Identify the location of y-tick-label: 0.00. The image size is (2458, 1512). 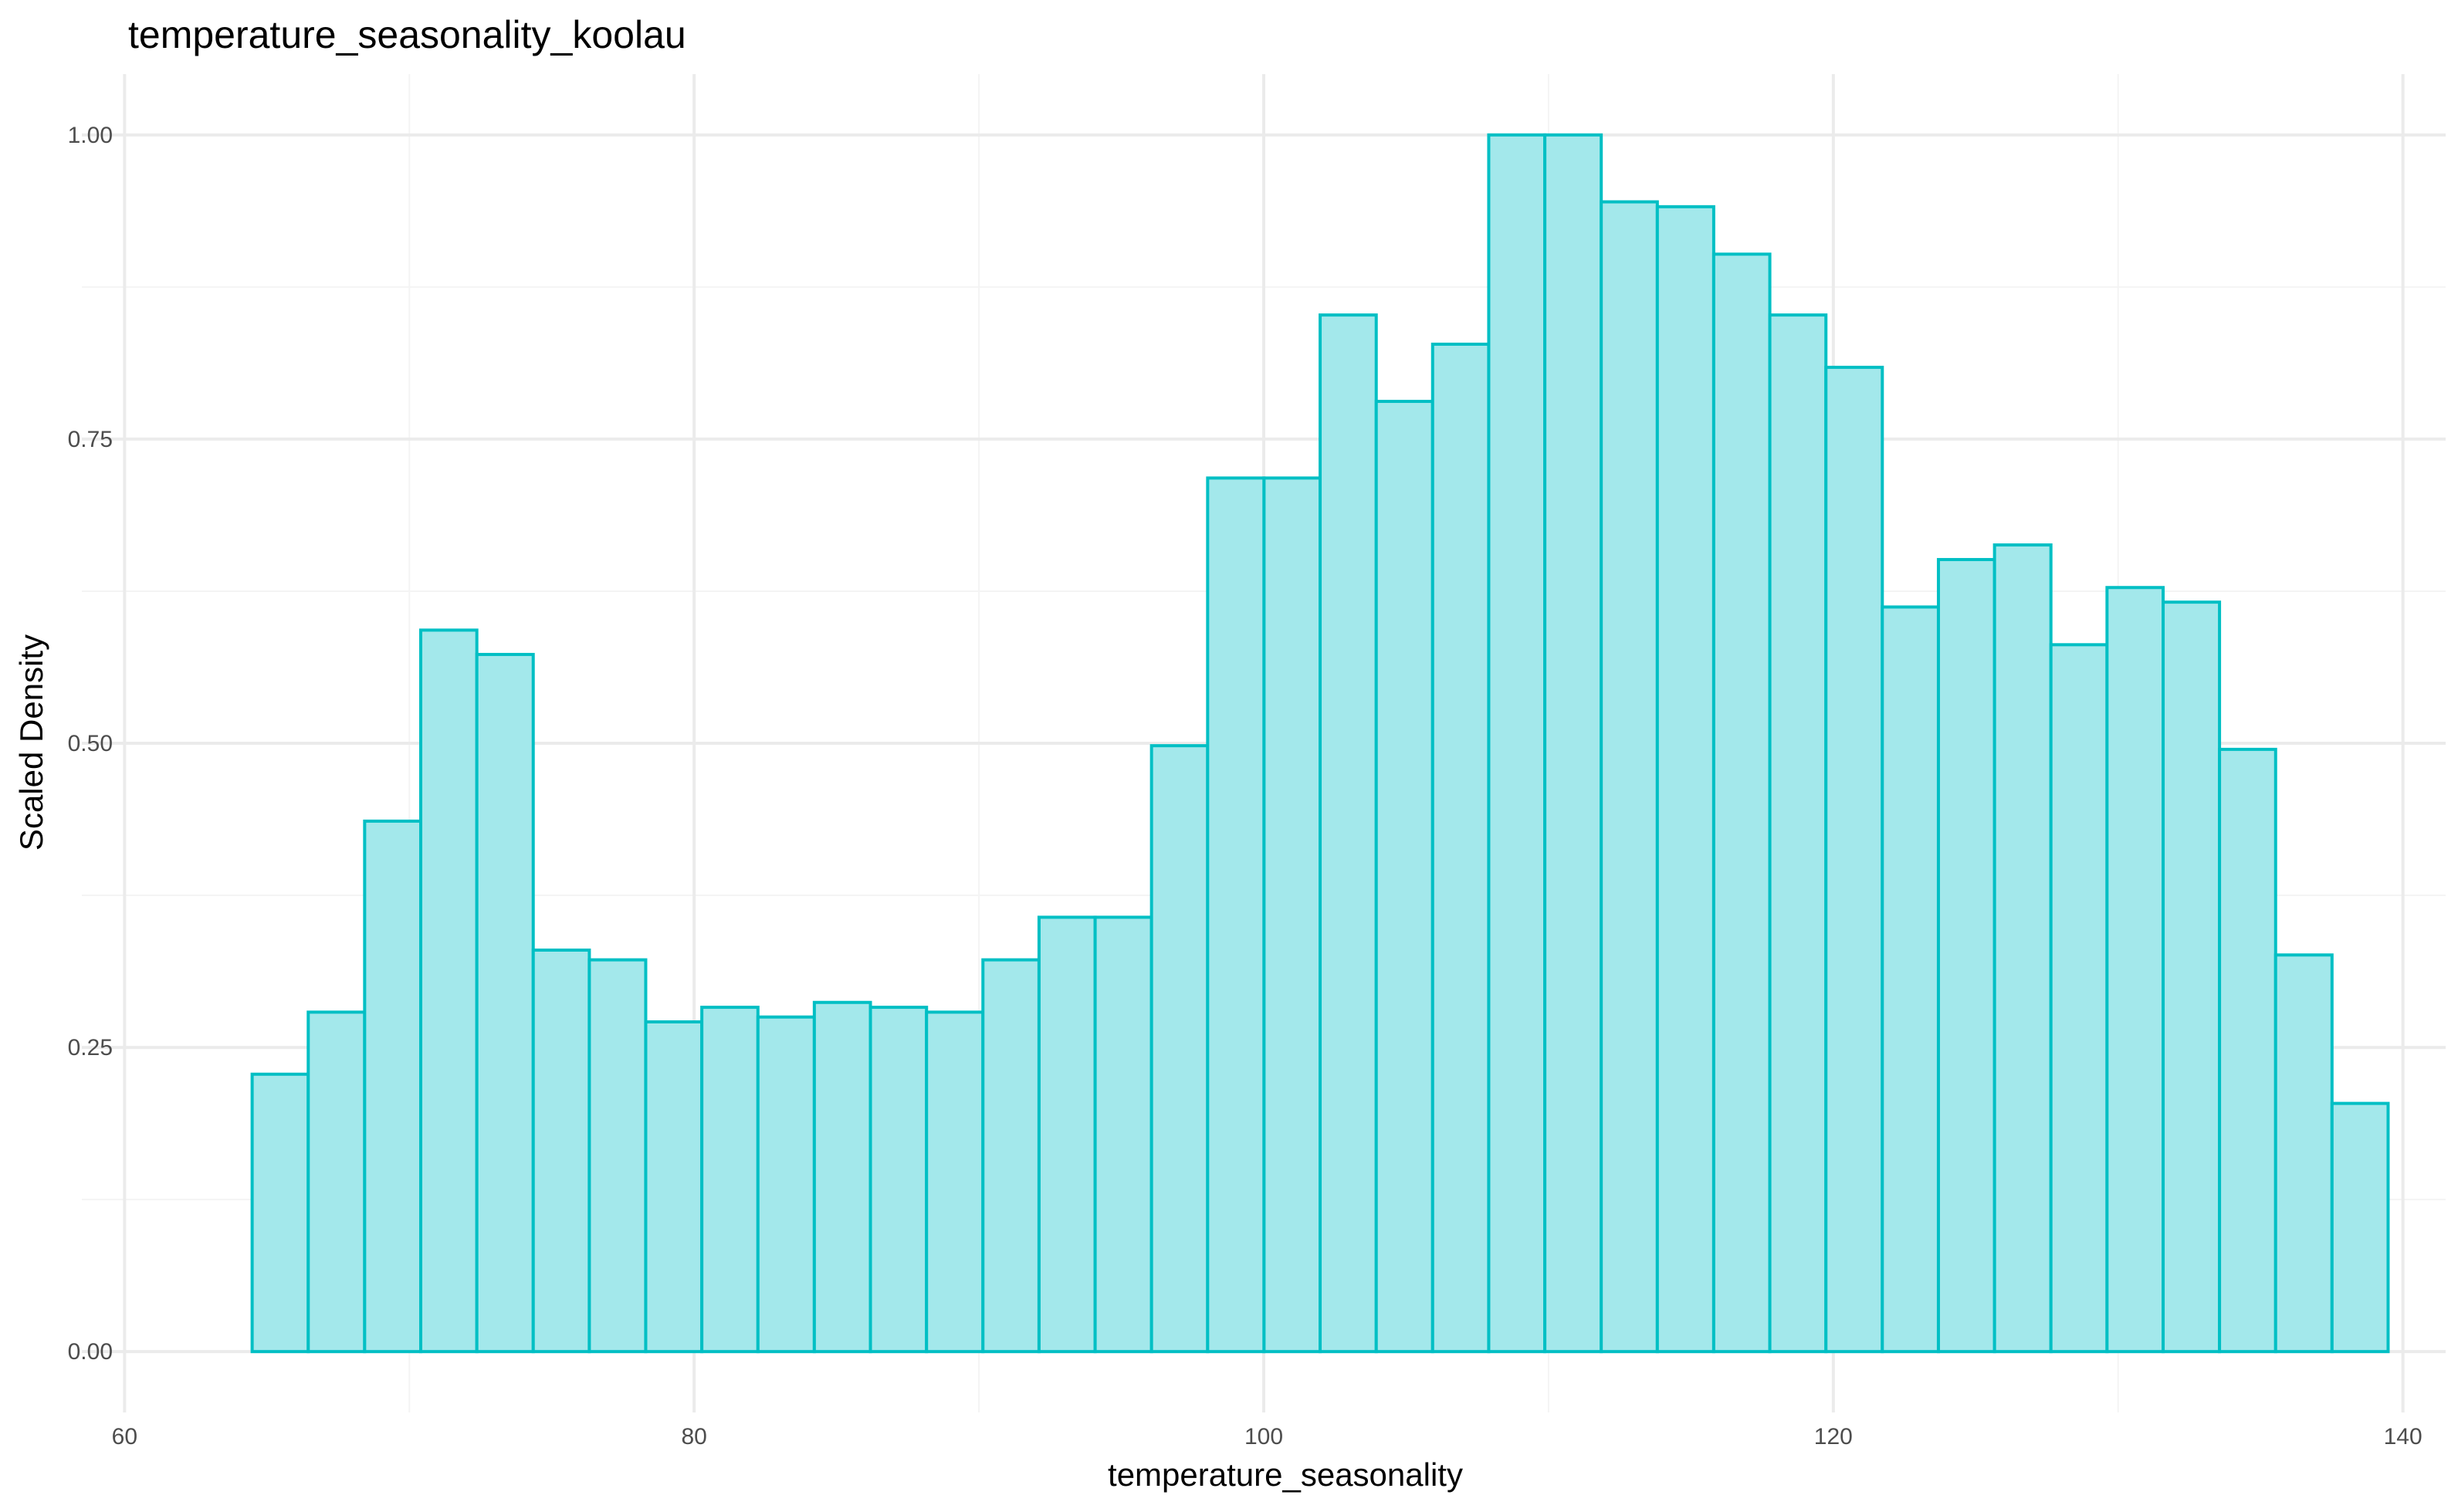
(90, 1352).